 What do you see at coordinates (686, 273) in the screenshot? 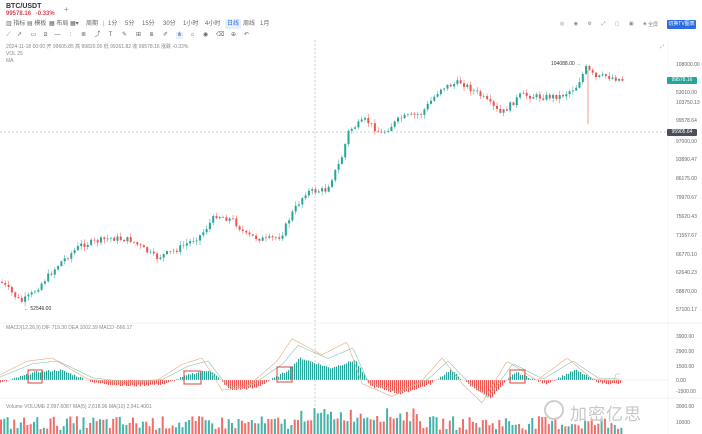
I see `price-axis-label: 62640.23` at bounding box center [686, 273].